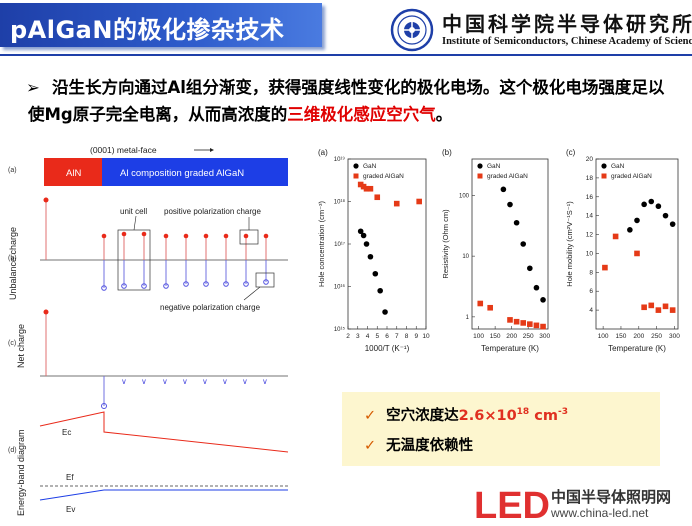 The image size is (692, 526). Describe the element at coordinates (13, 263) in the screenshot. I see `ylabel-unbalance: Unbalance charge` at that location.